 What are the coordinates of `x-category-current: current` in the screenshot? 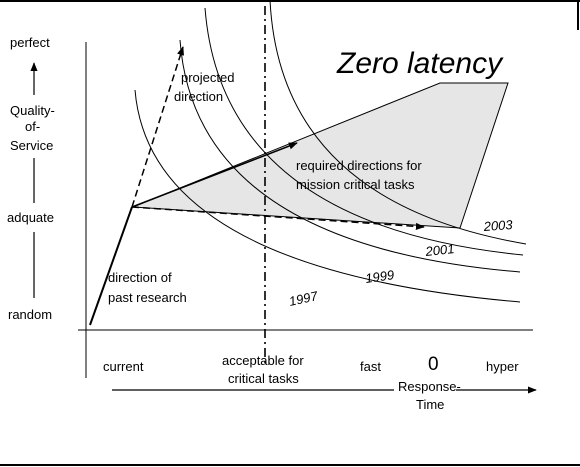 It's located at (123, 366).